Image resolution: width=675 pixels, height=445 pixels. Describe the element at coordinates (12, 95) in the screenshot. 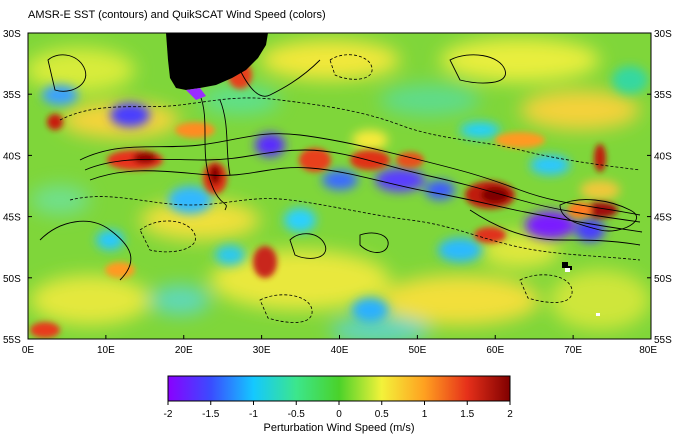

I see `lat-label-left: 35S` at that location.